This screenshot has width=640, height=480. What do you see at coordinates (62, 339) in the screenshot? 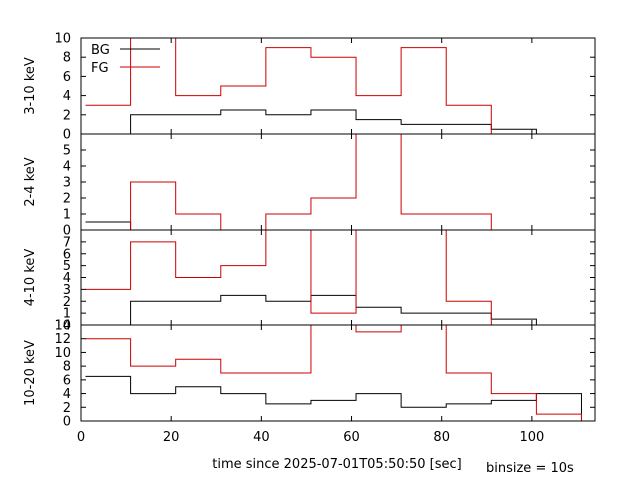
I see `y-tick-label: 12` at bounding box center [62, 339].